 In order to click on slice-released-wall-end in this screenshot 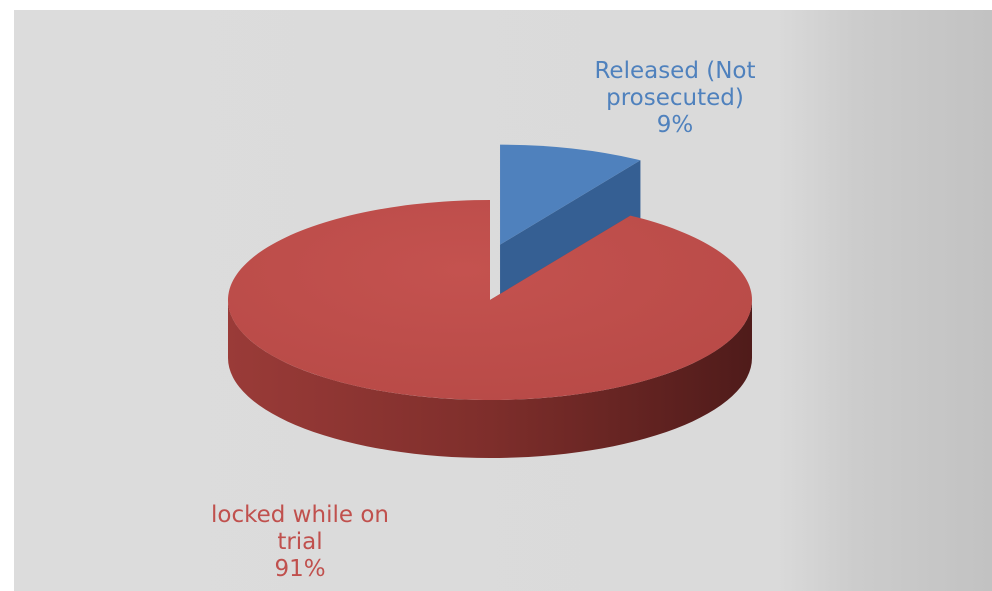, I will do `click(570, 231)`.